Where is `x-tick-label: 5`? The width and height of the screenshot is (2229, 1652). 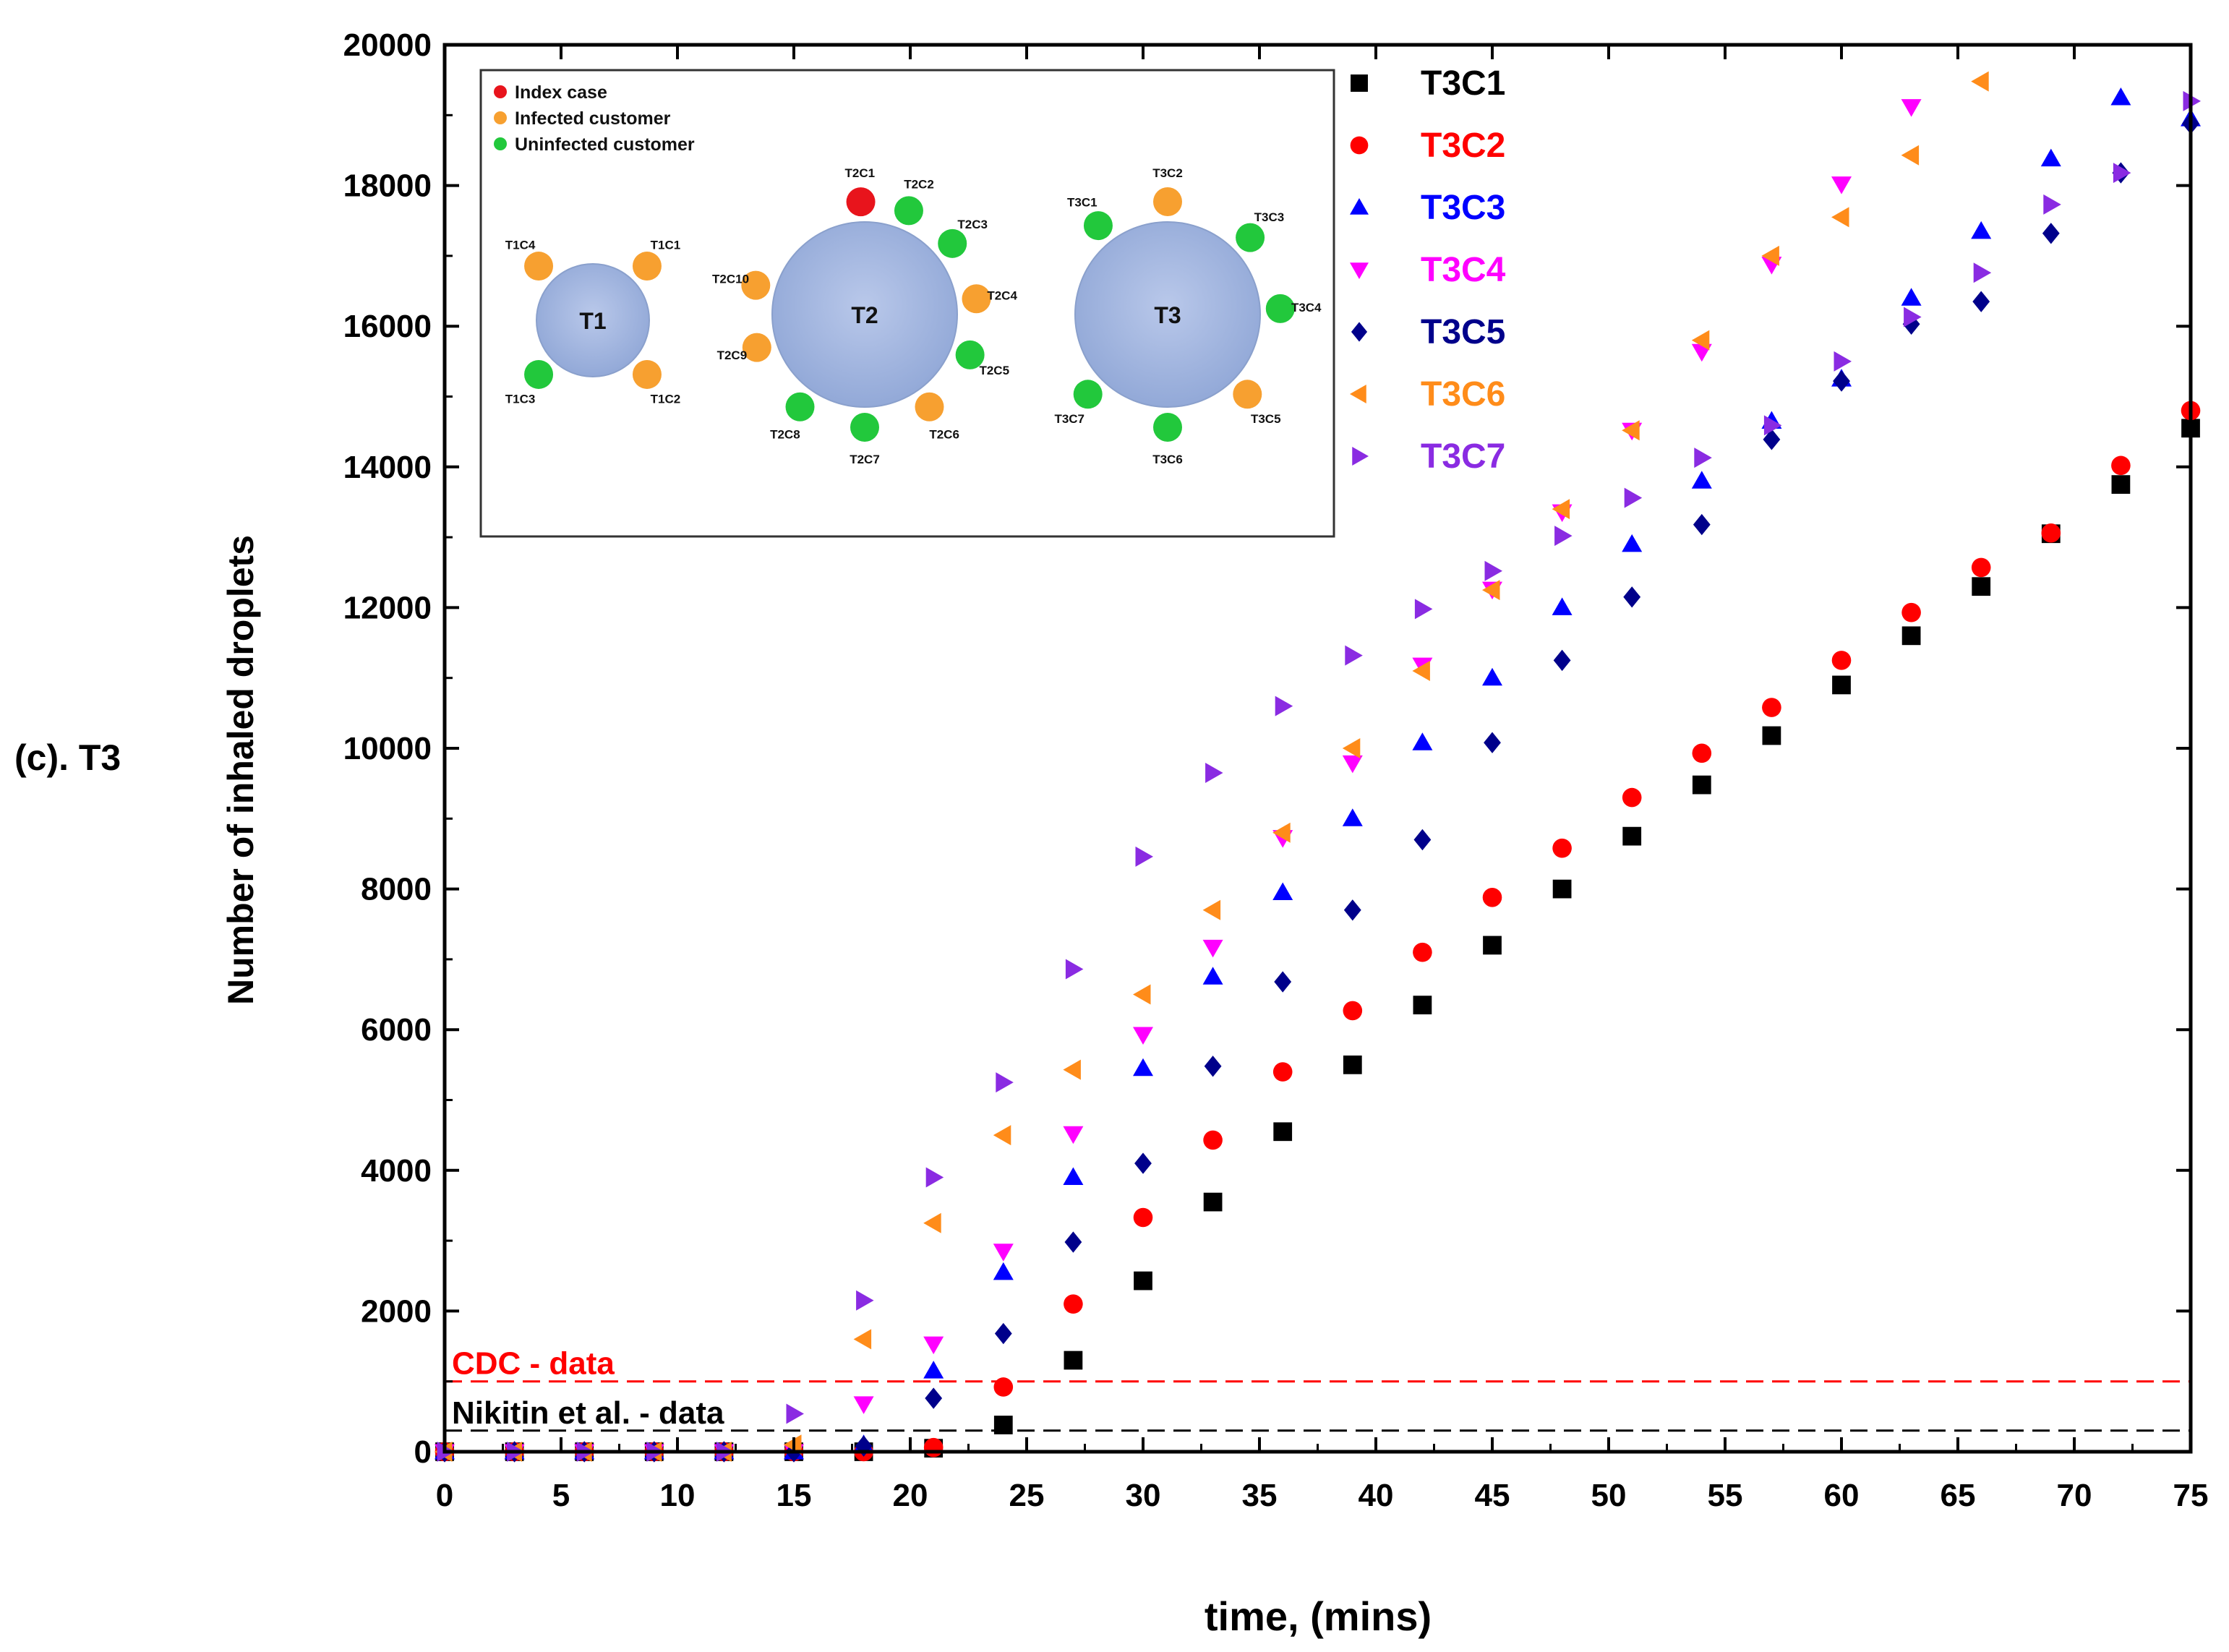
x-tick-label: 5 is located at coordinates (561, 1496).